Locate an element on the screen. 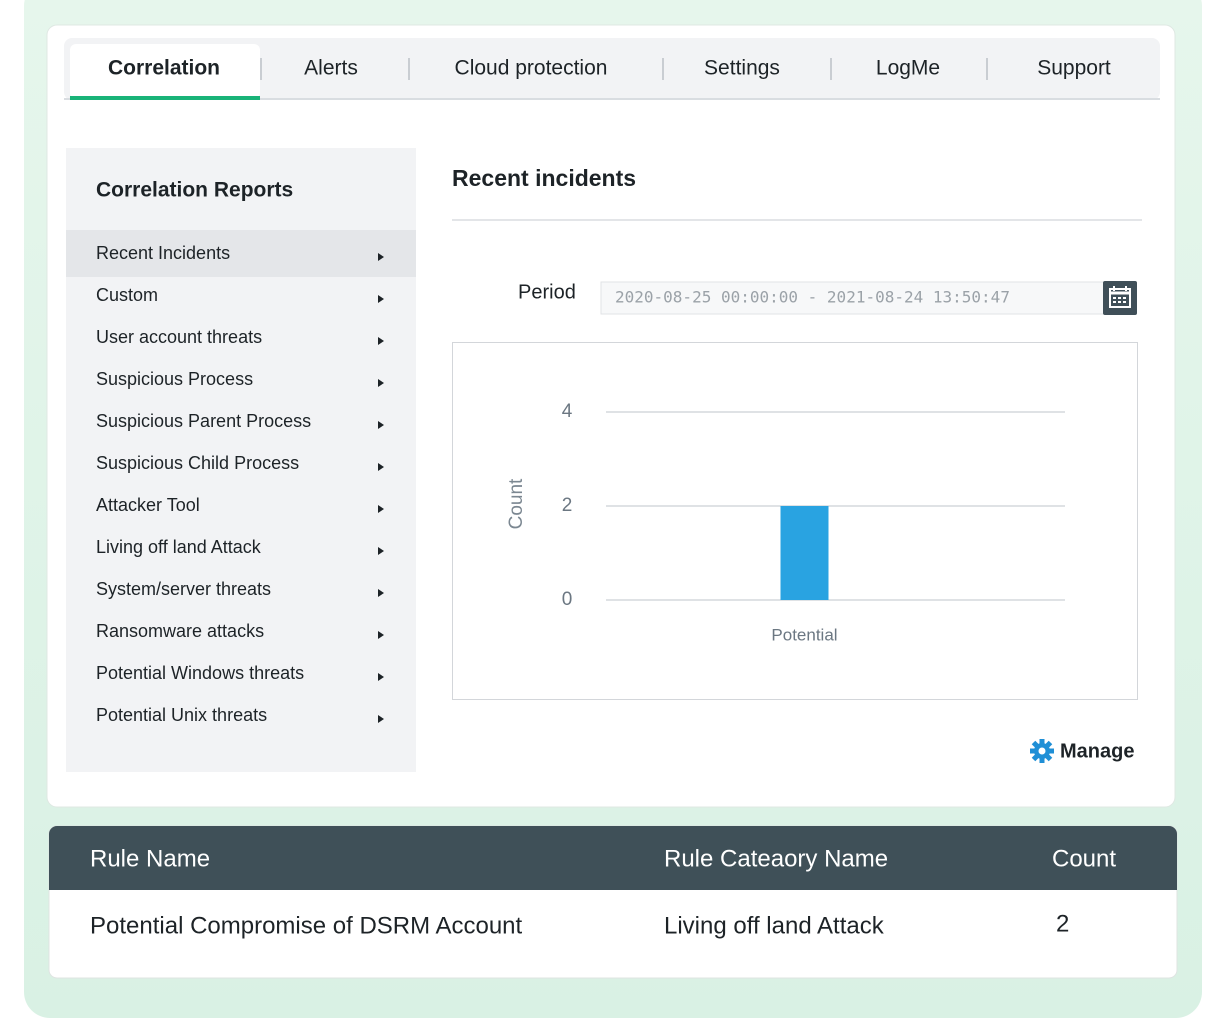  y-tick-label: 0 is located at coordinates (567, 599).